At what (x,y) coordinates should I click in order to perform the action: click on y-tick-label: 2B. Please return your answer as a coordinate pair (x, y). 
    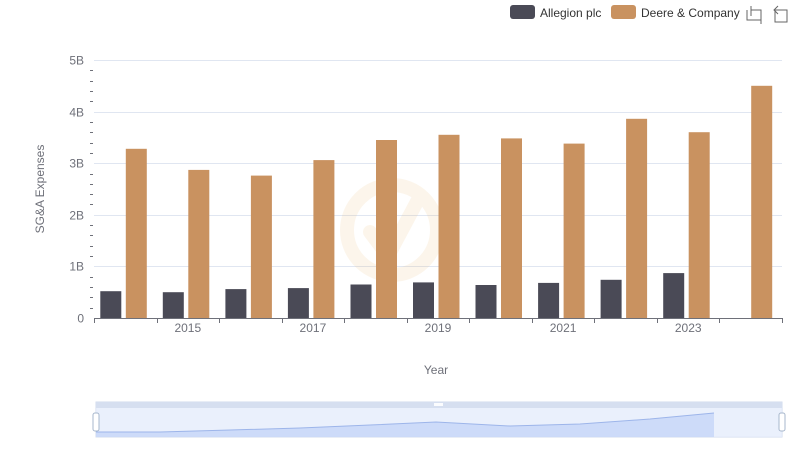
    Looking at the image, I should click on (76, 216).